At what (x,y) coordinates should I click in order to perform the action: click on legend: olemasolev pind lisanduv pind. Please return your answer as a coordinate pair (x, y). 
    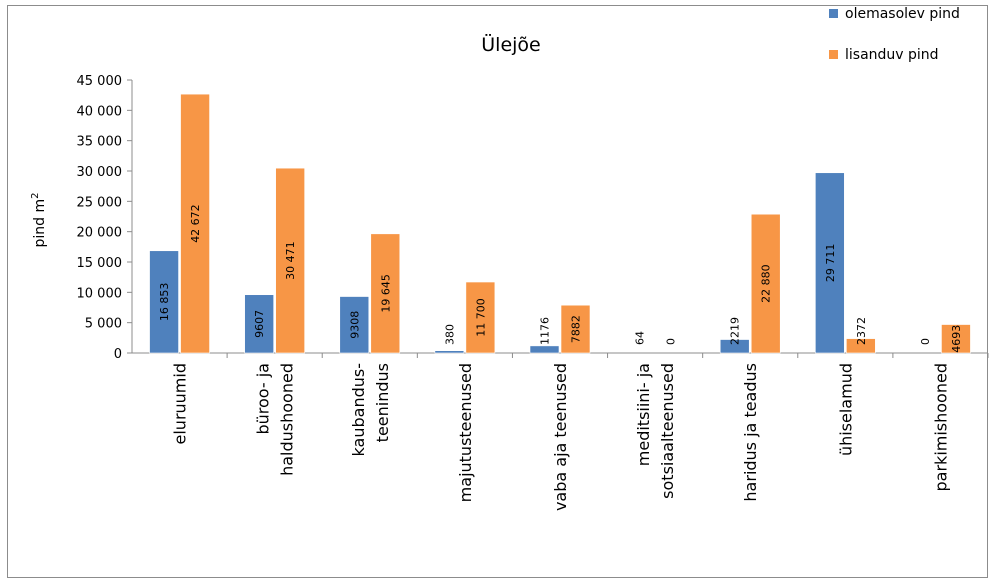
    Looking at the image, I should click on (894, 34).